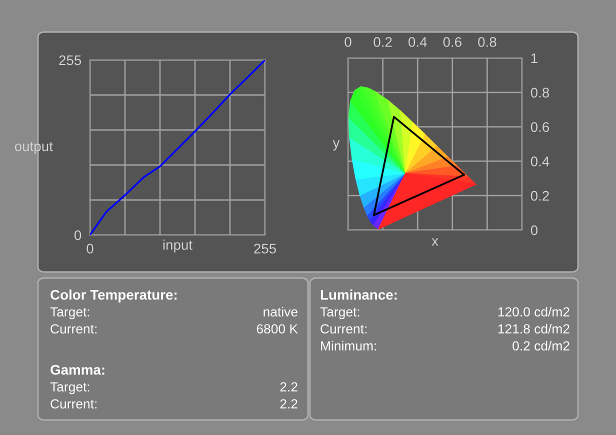 This screenshot has height=435, width=616. I want to click on y-axis-title: output, so click(33, 148).